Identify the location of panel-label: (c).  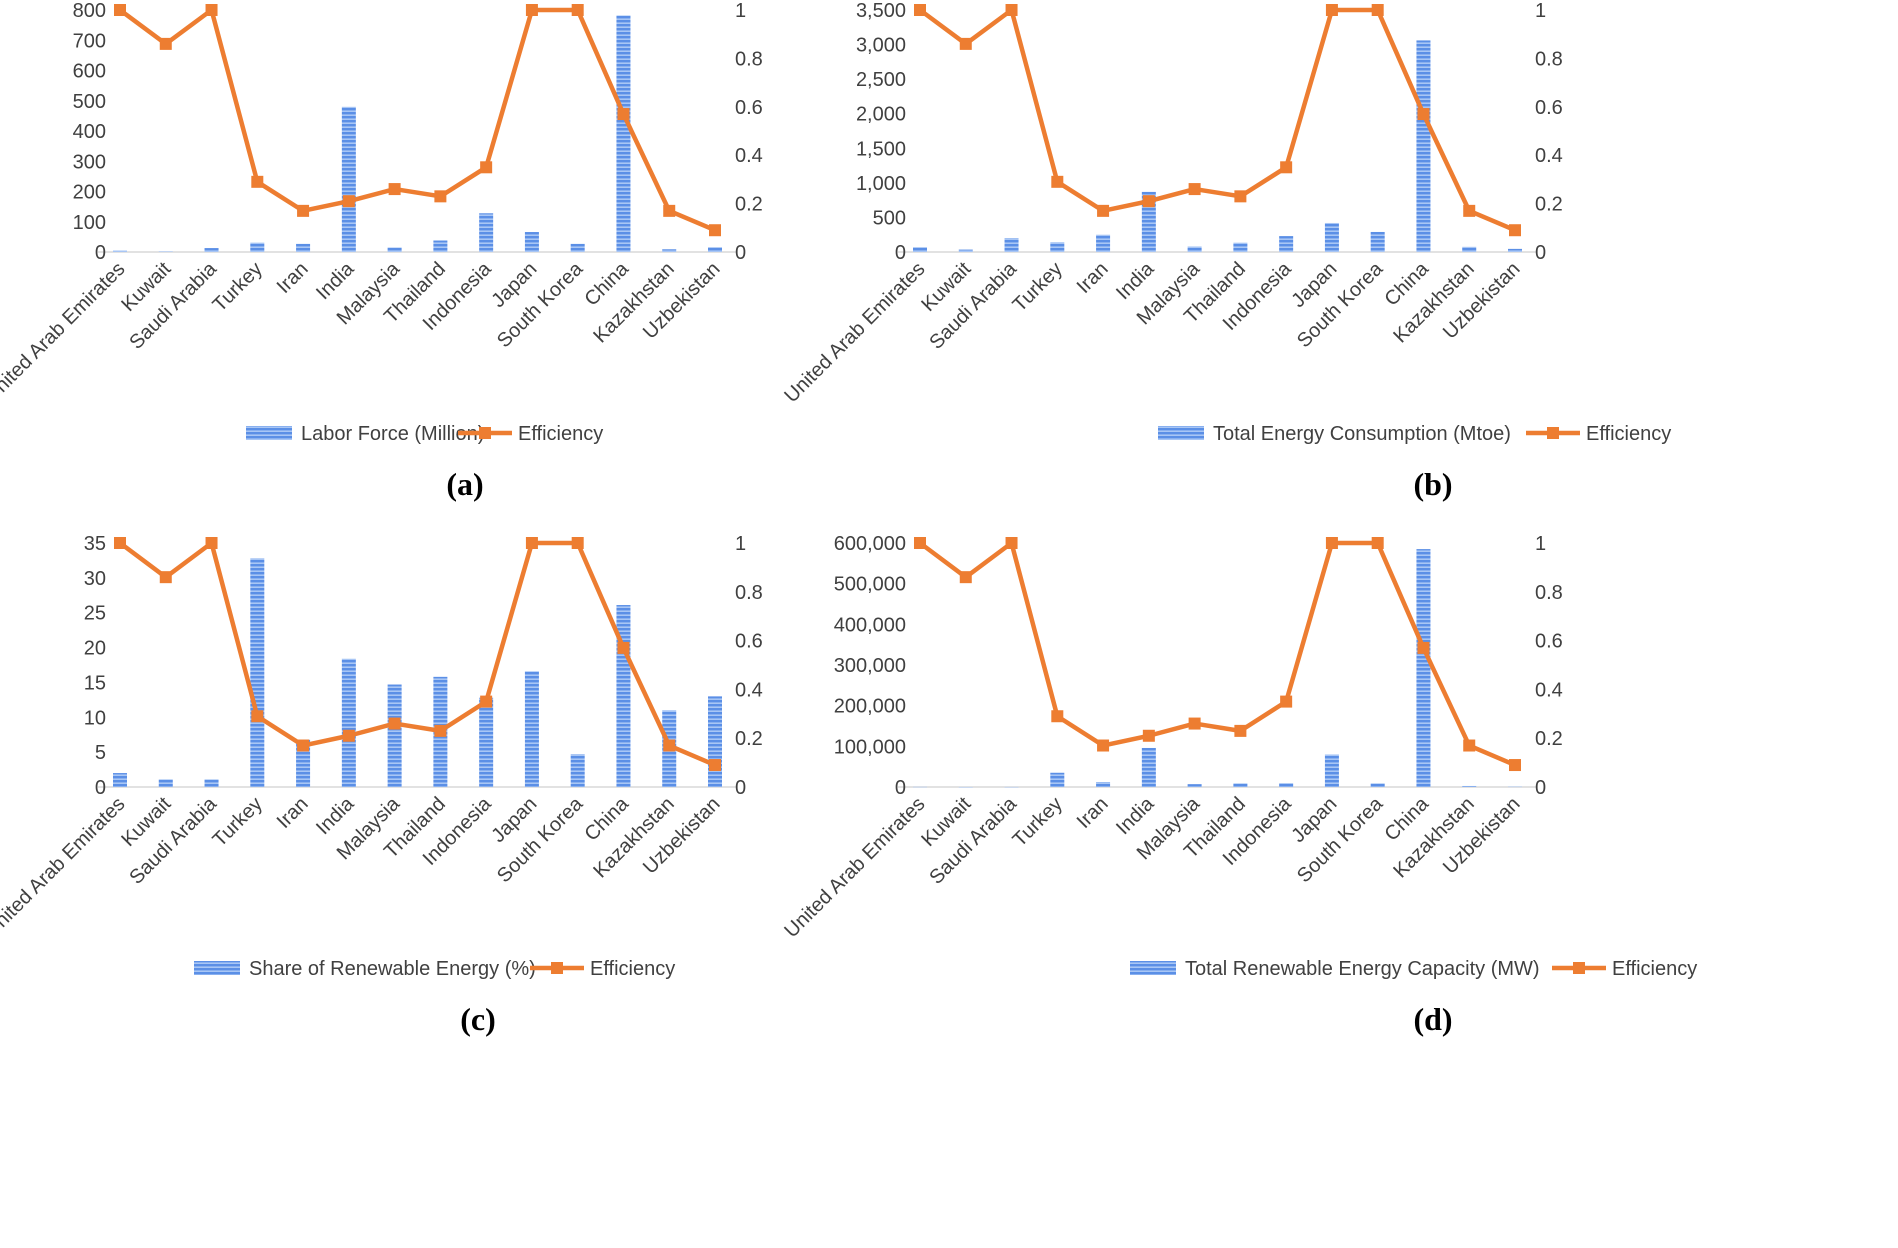
(478, 1019).